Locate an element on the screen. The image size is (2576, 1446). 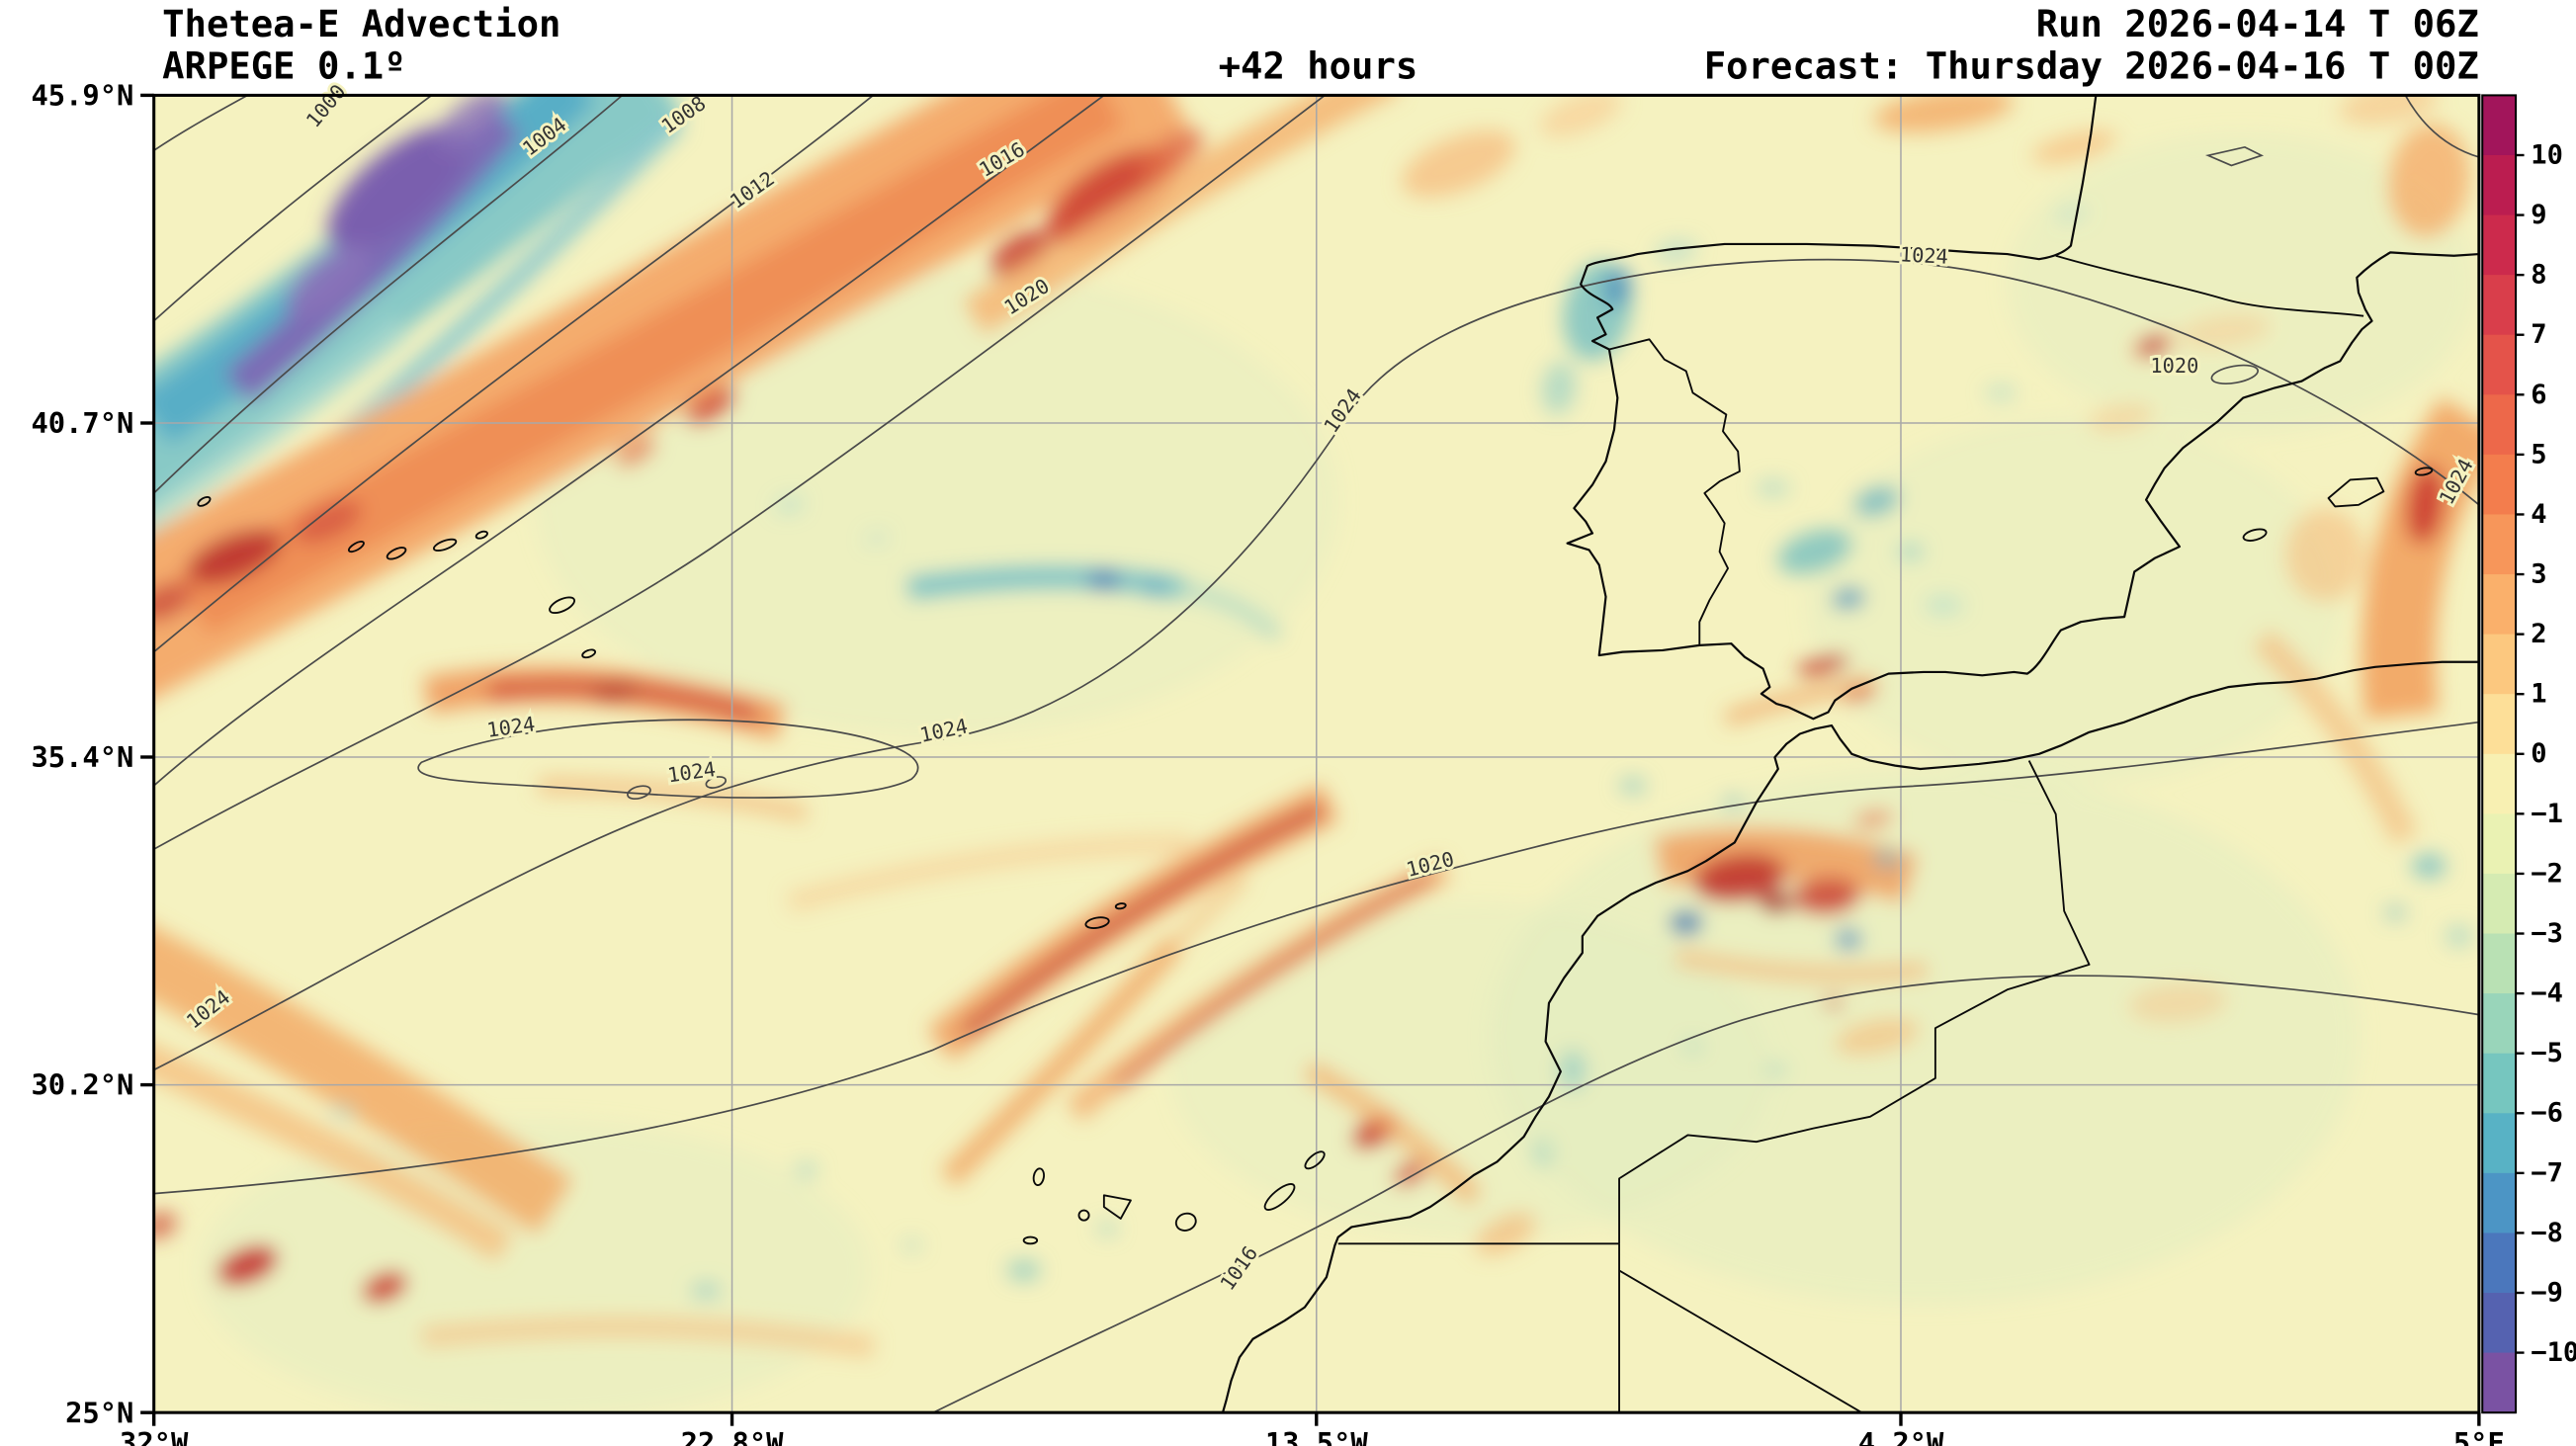
colorbar-tick-label: 2 is located at coordinates (2538, 634).